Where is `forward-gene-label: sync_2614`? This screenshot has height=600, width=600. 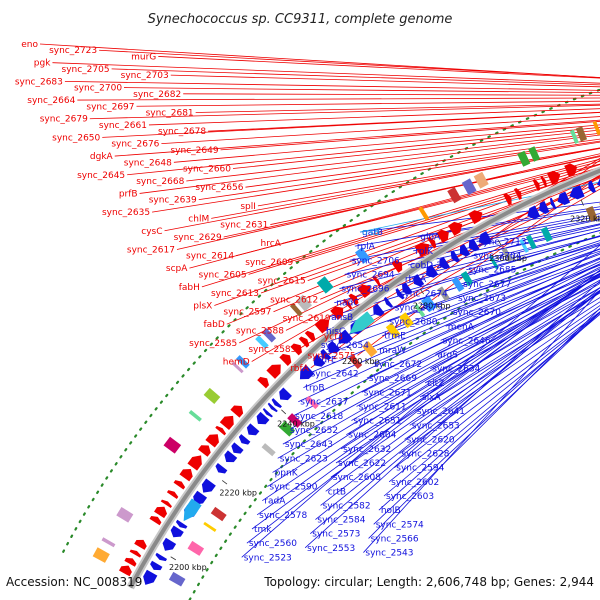 forward-gene-label: sync_2614 is located at coordinates (210, 257).